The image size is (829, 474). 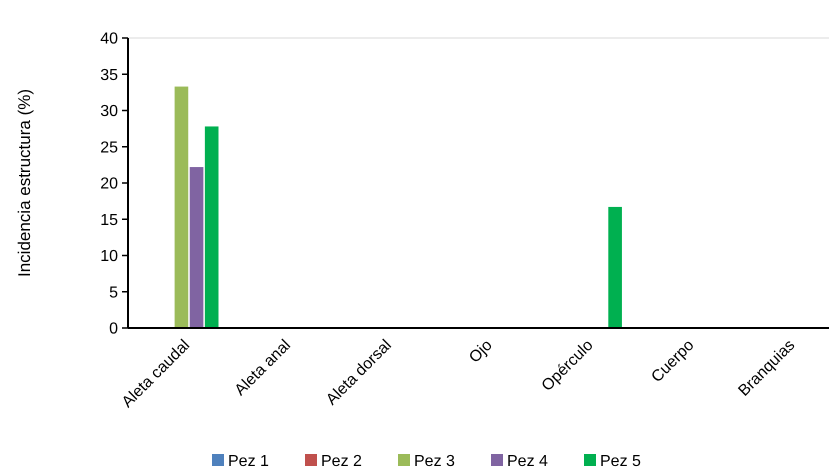 What do you see at coordinates (24, 183) in the screenshot?
I see `y-axis-title: Incidencia estructura (%)` at bounding box center [24, 183].